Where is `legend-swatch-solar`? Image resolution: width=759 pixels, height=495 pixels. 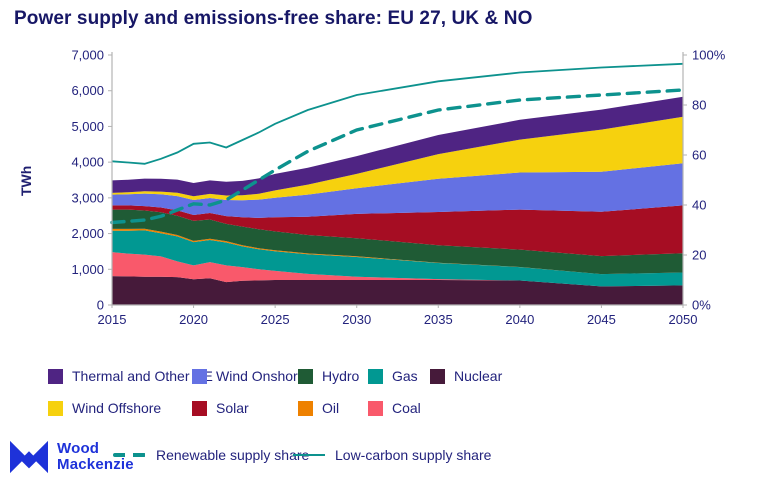 legend-swatch-solar is located at coordinates (199, 408).